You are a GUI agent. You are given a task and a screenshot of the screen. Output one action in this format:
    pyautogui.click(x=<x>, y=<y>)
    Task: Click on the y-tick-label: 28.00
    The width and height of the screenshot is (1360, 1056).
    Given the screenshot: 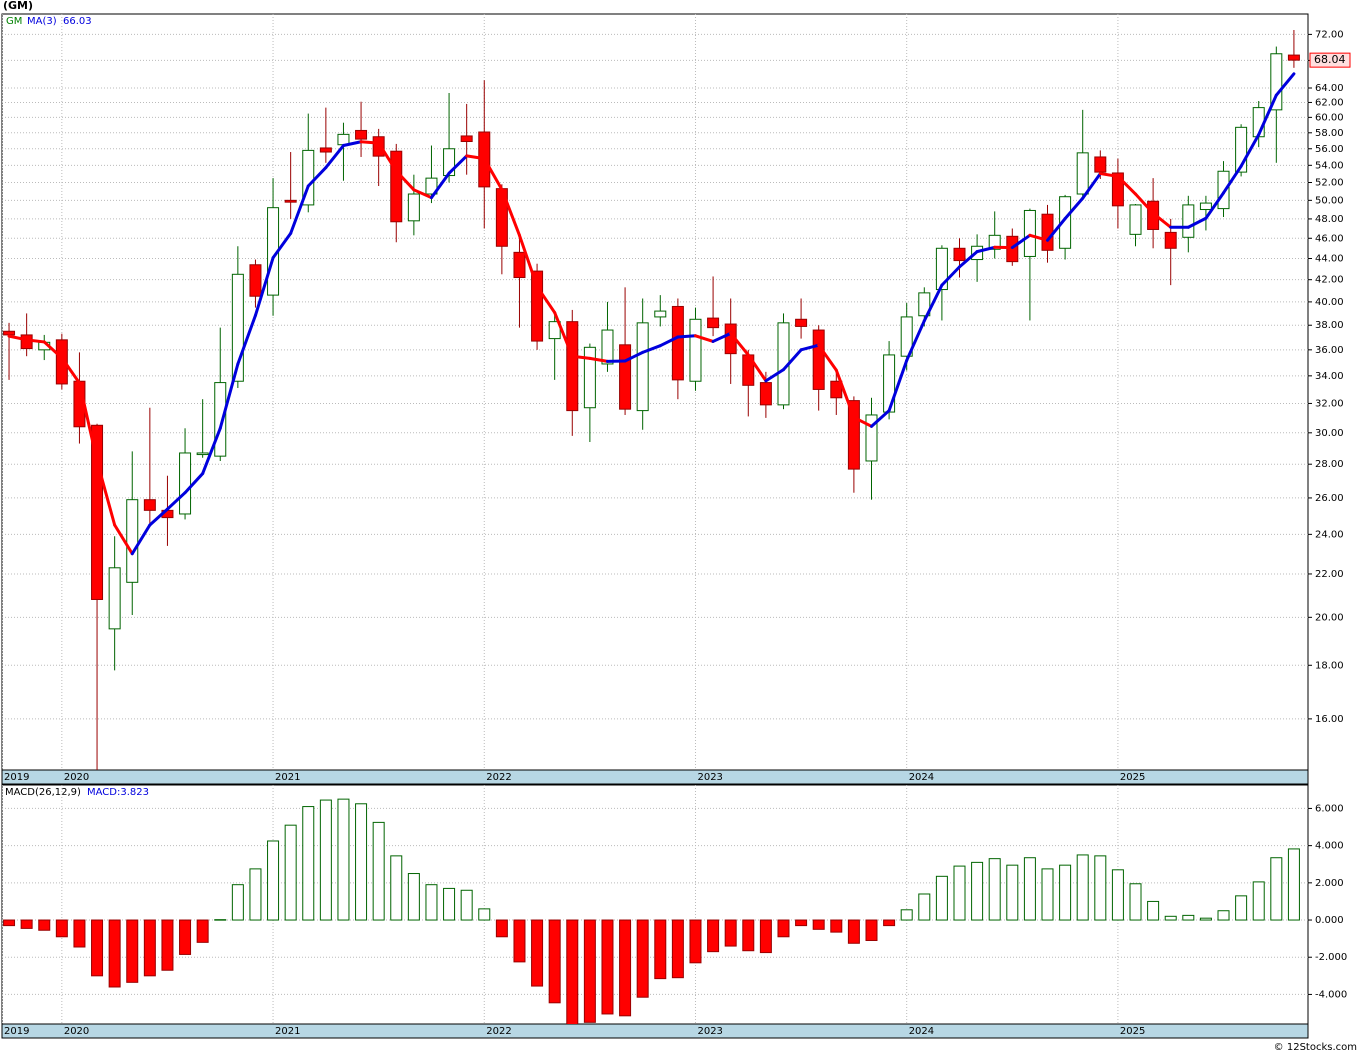 What is the action you would take?
    pyautogui.click(x=1329, y=464)
    